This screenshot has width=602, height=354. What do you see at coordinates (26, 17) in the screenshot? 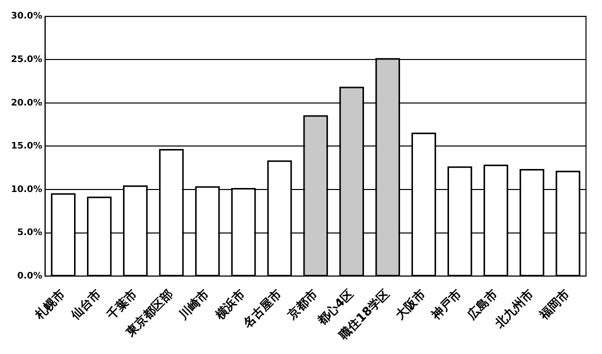
I see `y-tick-label: 30.0%` at bounding box center [26, 17].